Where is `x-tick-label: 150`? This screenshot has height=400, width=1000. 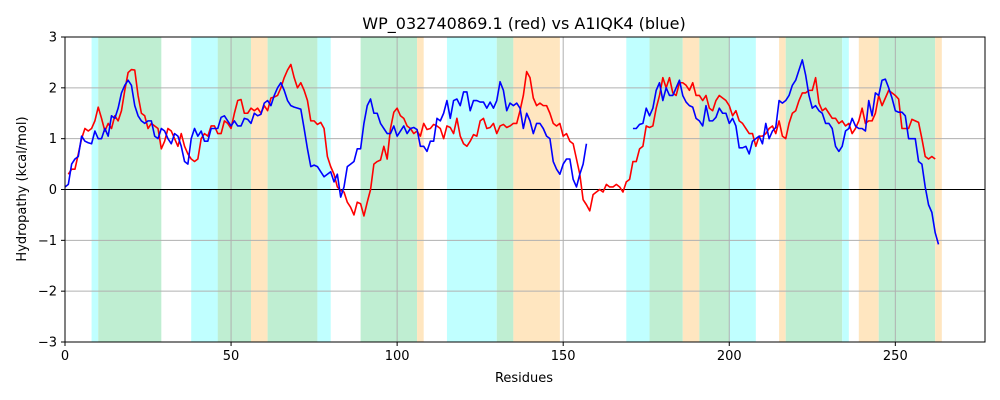 x-tick-label: 150 is located at coordinates (563, 356).